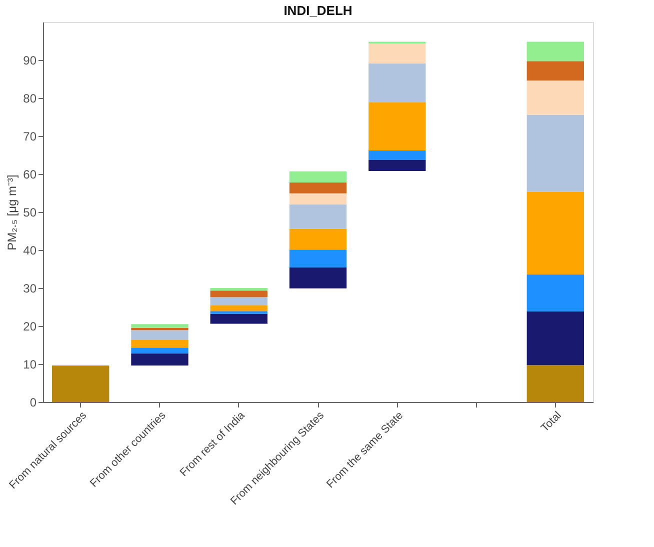 The width and height of the screenshot is (654, 547). Describe the element at coordinates (33, 403) in the screenshot. I see `y-tick-label: 0` at that location.